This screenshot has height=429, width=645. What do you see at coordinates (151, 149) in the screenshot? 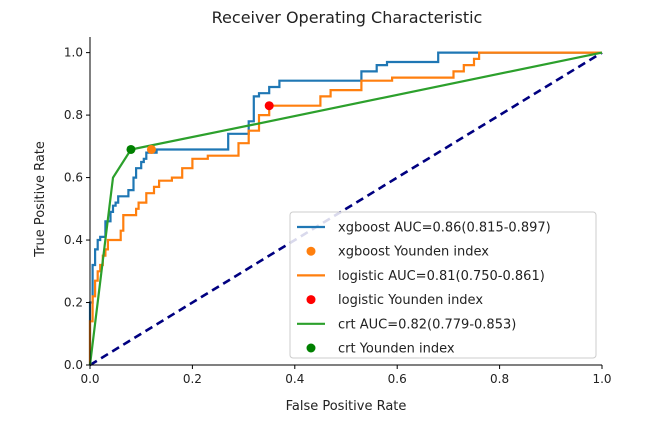
I see `youden-point-xgboost` at bounding box center [151, 149].